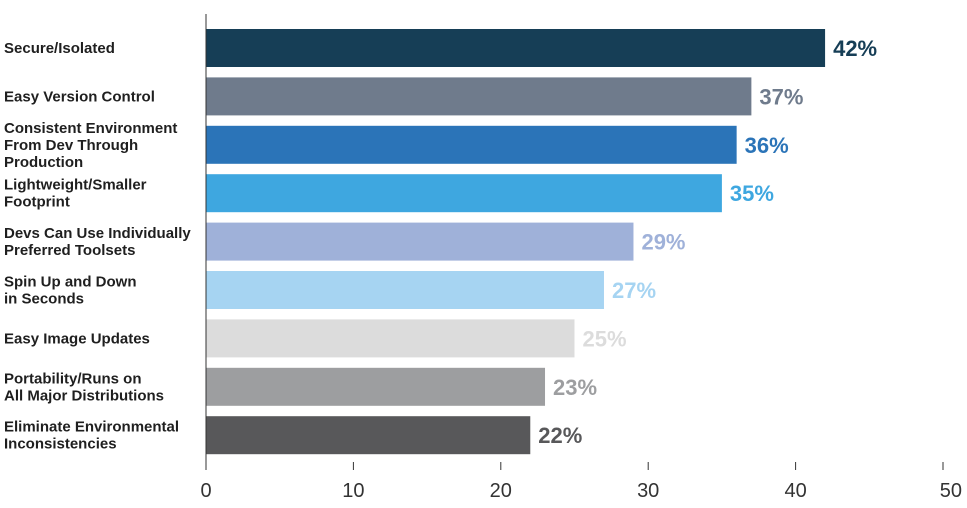 Image resolution: width=967 pixels, height=508 pixels. Describe the element at coordinates (205, 491) in the screenshot. I see `x-tick-label-0: 0` at that location.